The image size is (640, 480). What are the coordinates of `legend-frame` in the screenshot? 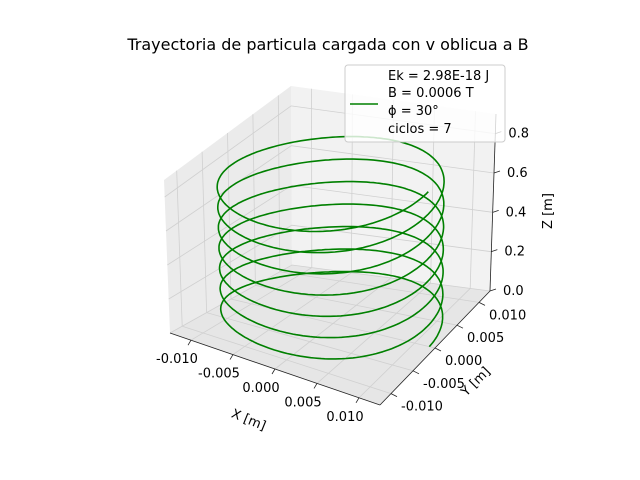 It's located at (425, 103).